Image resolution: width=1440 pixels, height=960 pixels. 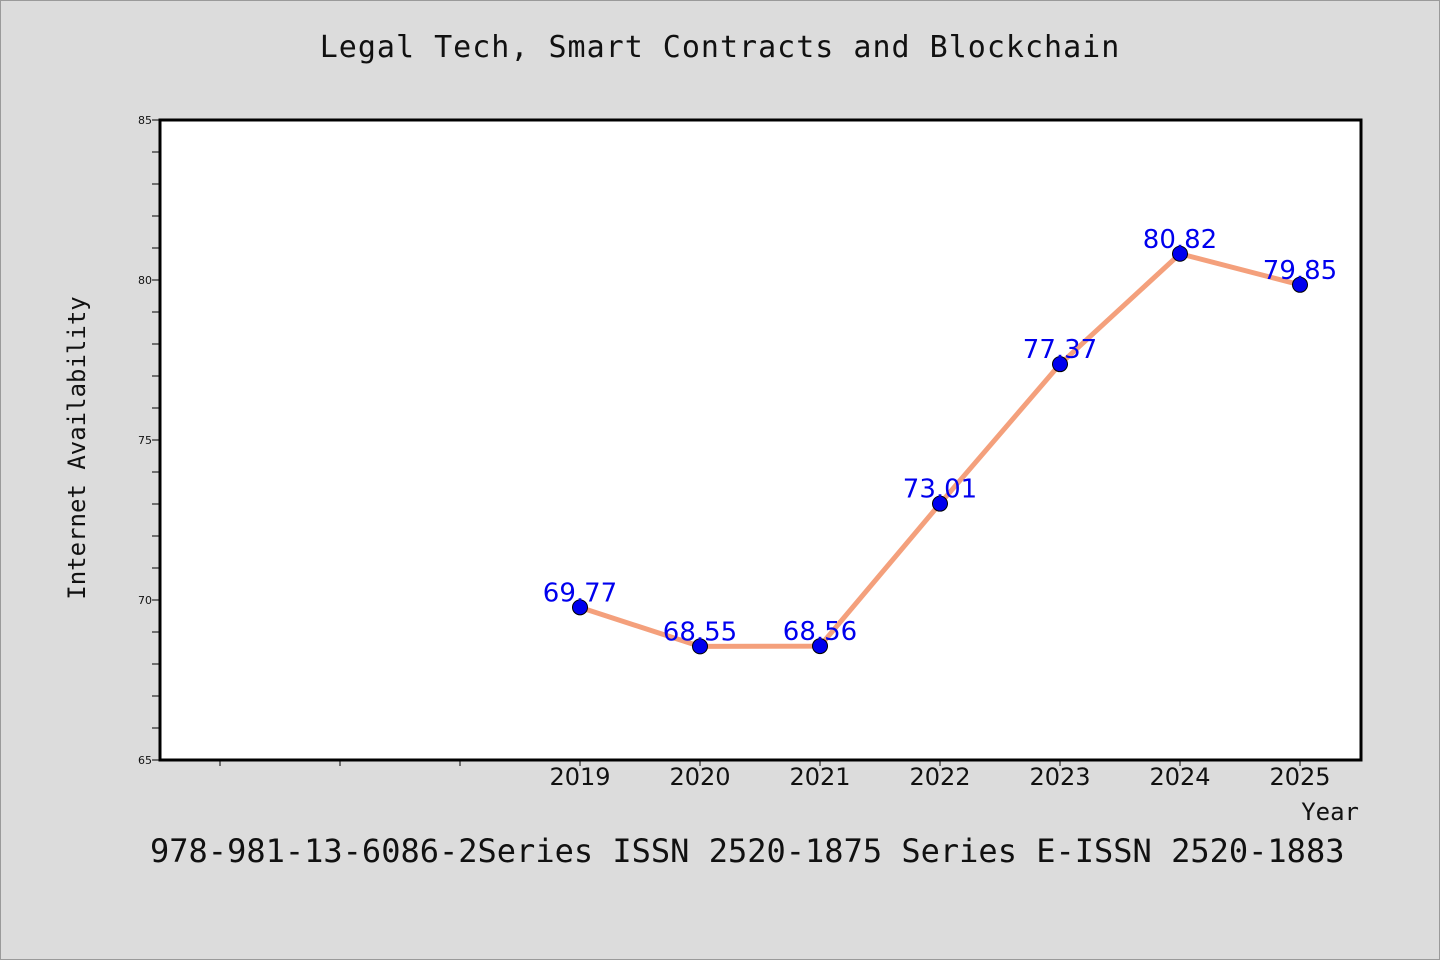 I want to click on x-tick-label: 2023, so click(x=1059, y=777).